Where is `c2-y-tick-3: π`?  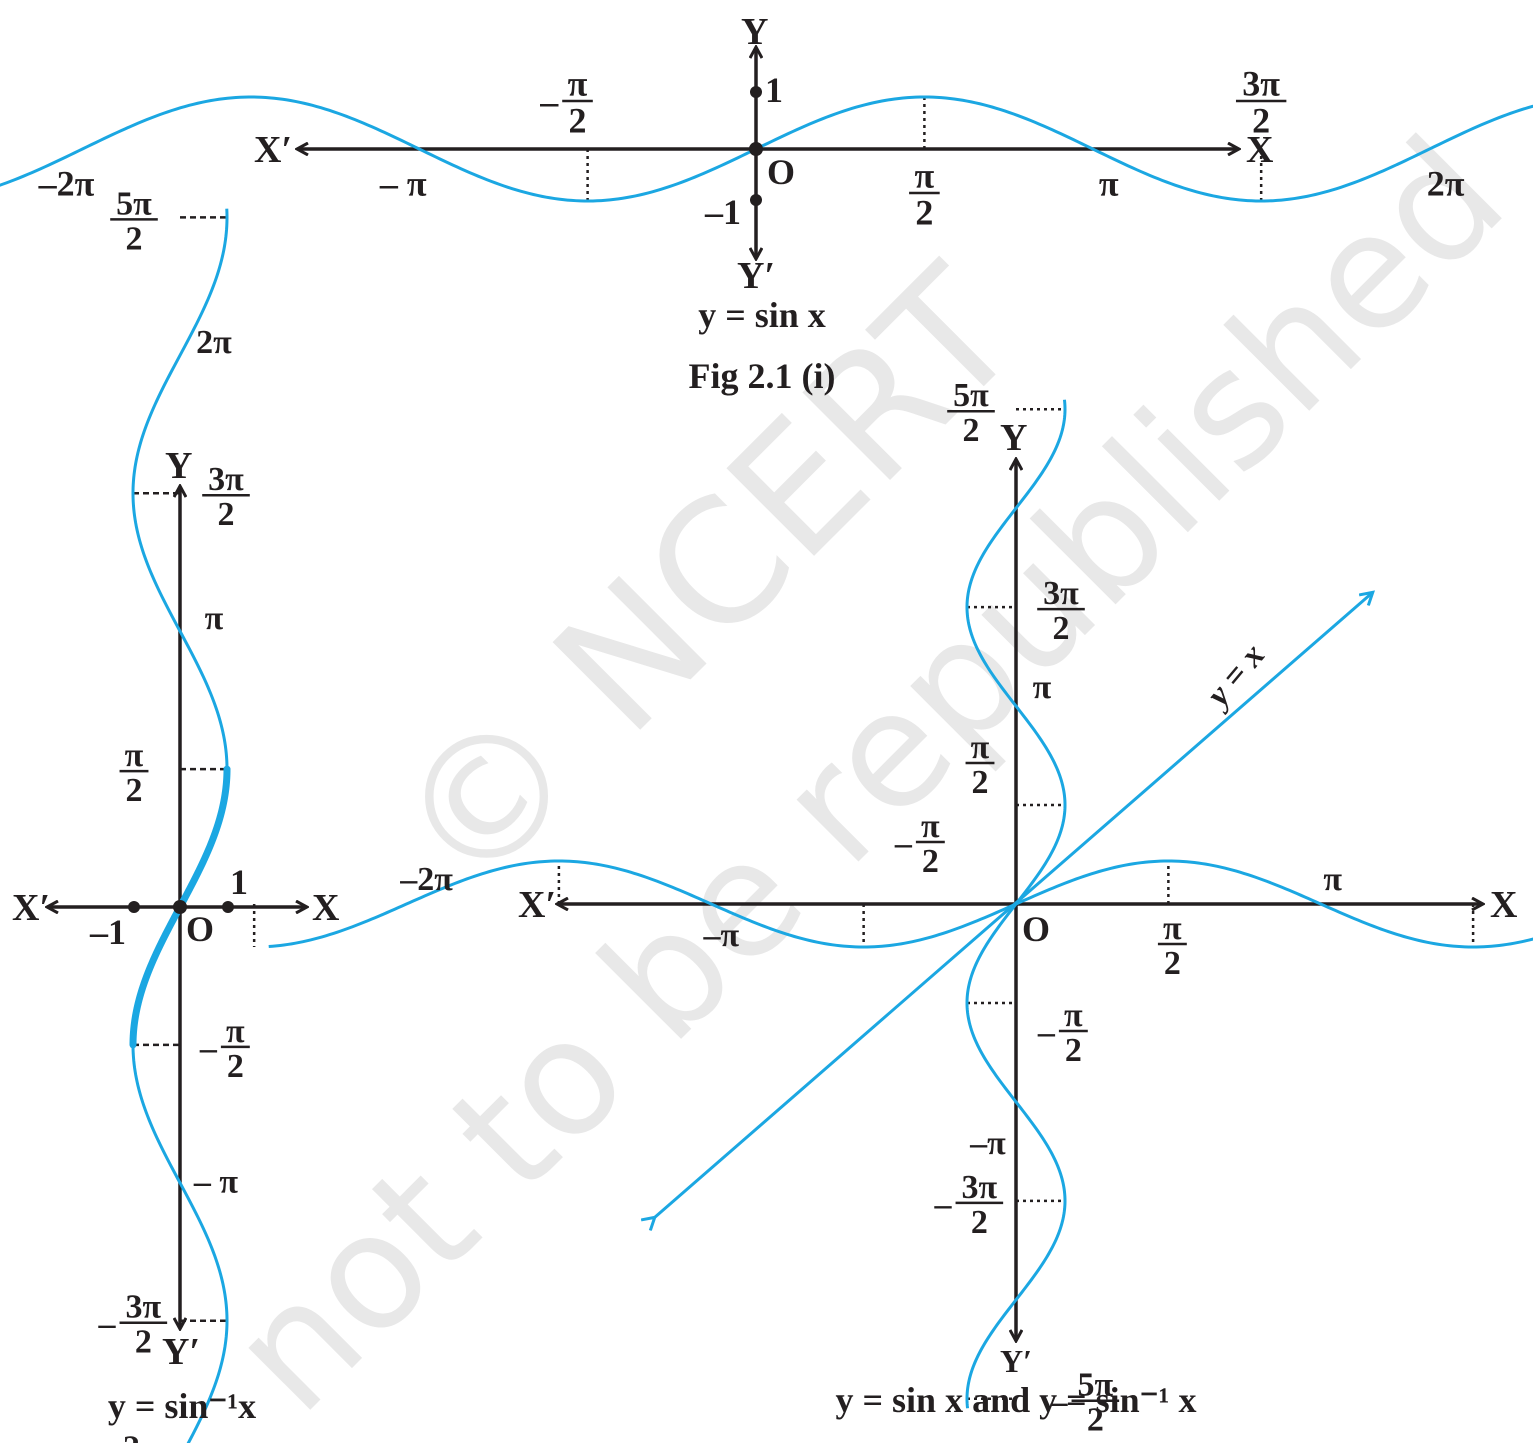 c2-y-tick-3: π is located at coordinates (214, 618).